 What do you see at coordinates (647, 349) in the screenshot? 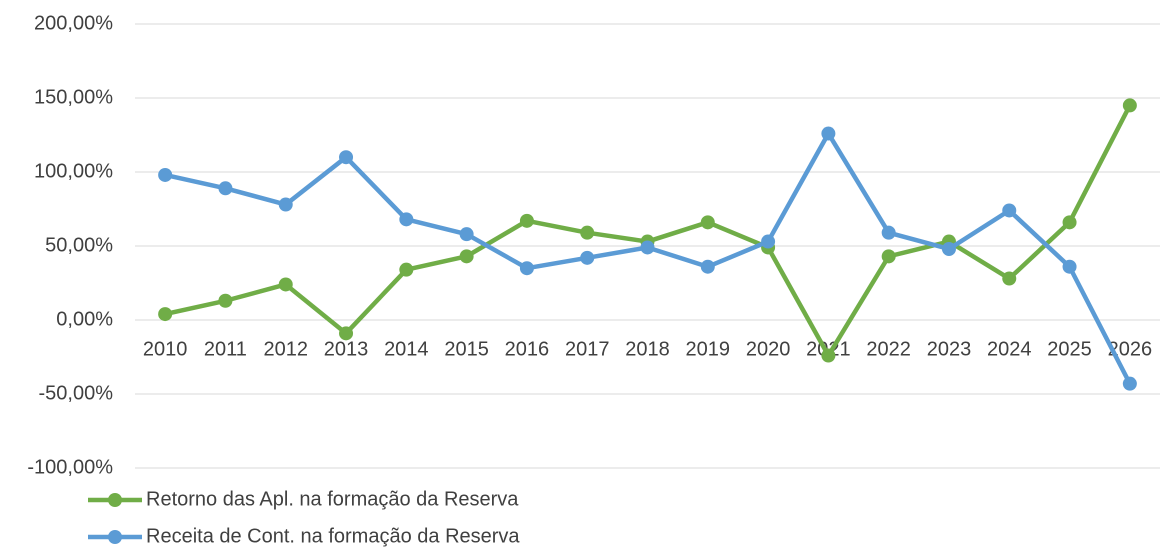
I see `x-tick-label: 2018` at bounding box center [647, 349].